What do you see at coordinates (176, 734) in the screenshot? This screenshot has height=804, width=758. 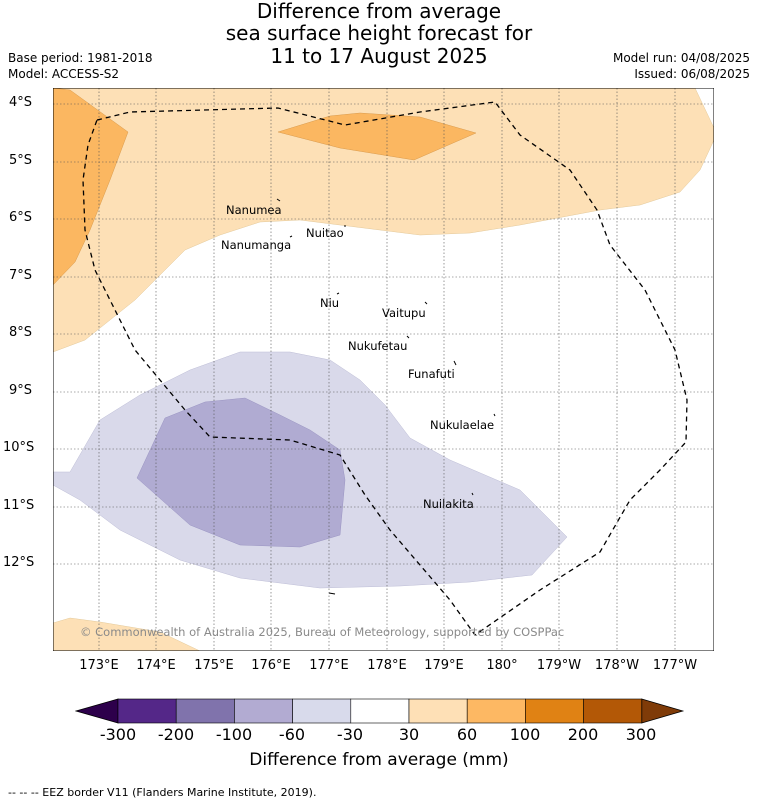 I see `colorbar-tick: -200` at bounding box center [176, 734].